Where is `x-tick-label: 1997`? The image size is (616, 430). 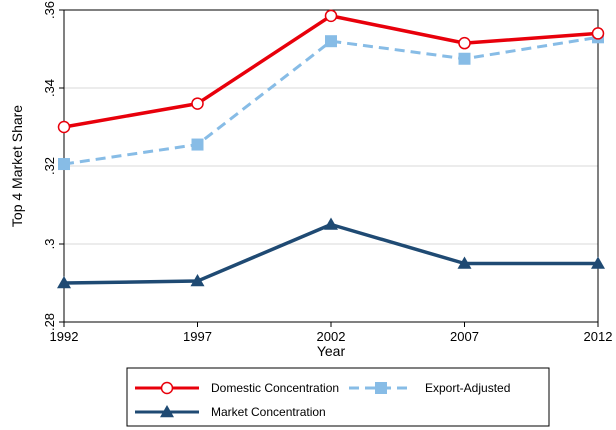 x-tick-label: 1997 is located at coordinates (197, 336).